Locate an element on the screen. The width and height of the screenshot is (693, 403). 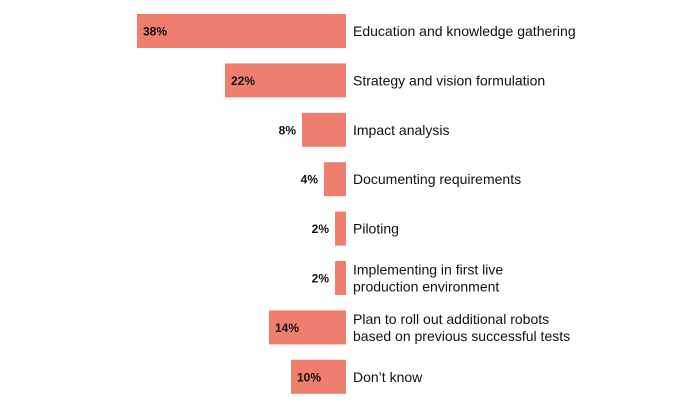
bar-value-label-3: 8% is located at coordinates (288, 130).